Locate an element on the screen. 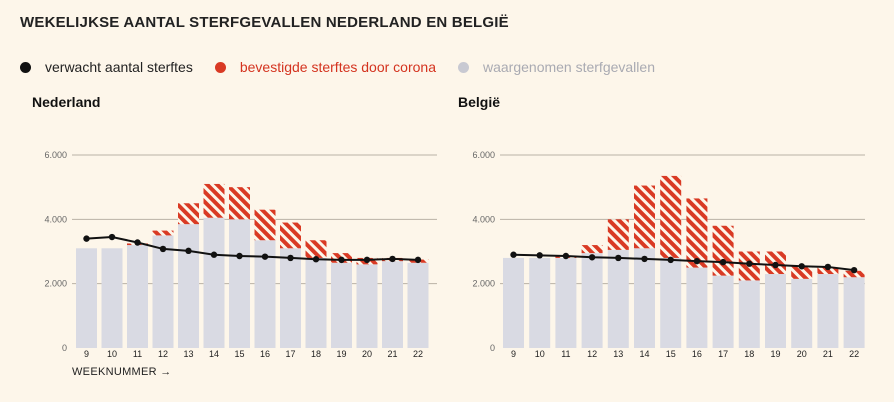 The width and height of the screenshot is (894, 402). be-xtick-label: 22 is located at coordinates (854, 354).